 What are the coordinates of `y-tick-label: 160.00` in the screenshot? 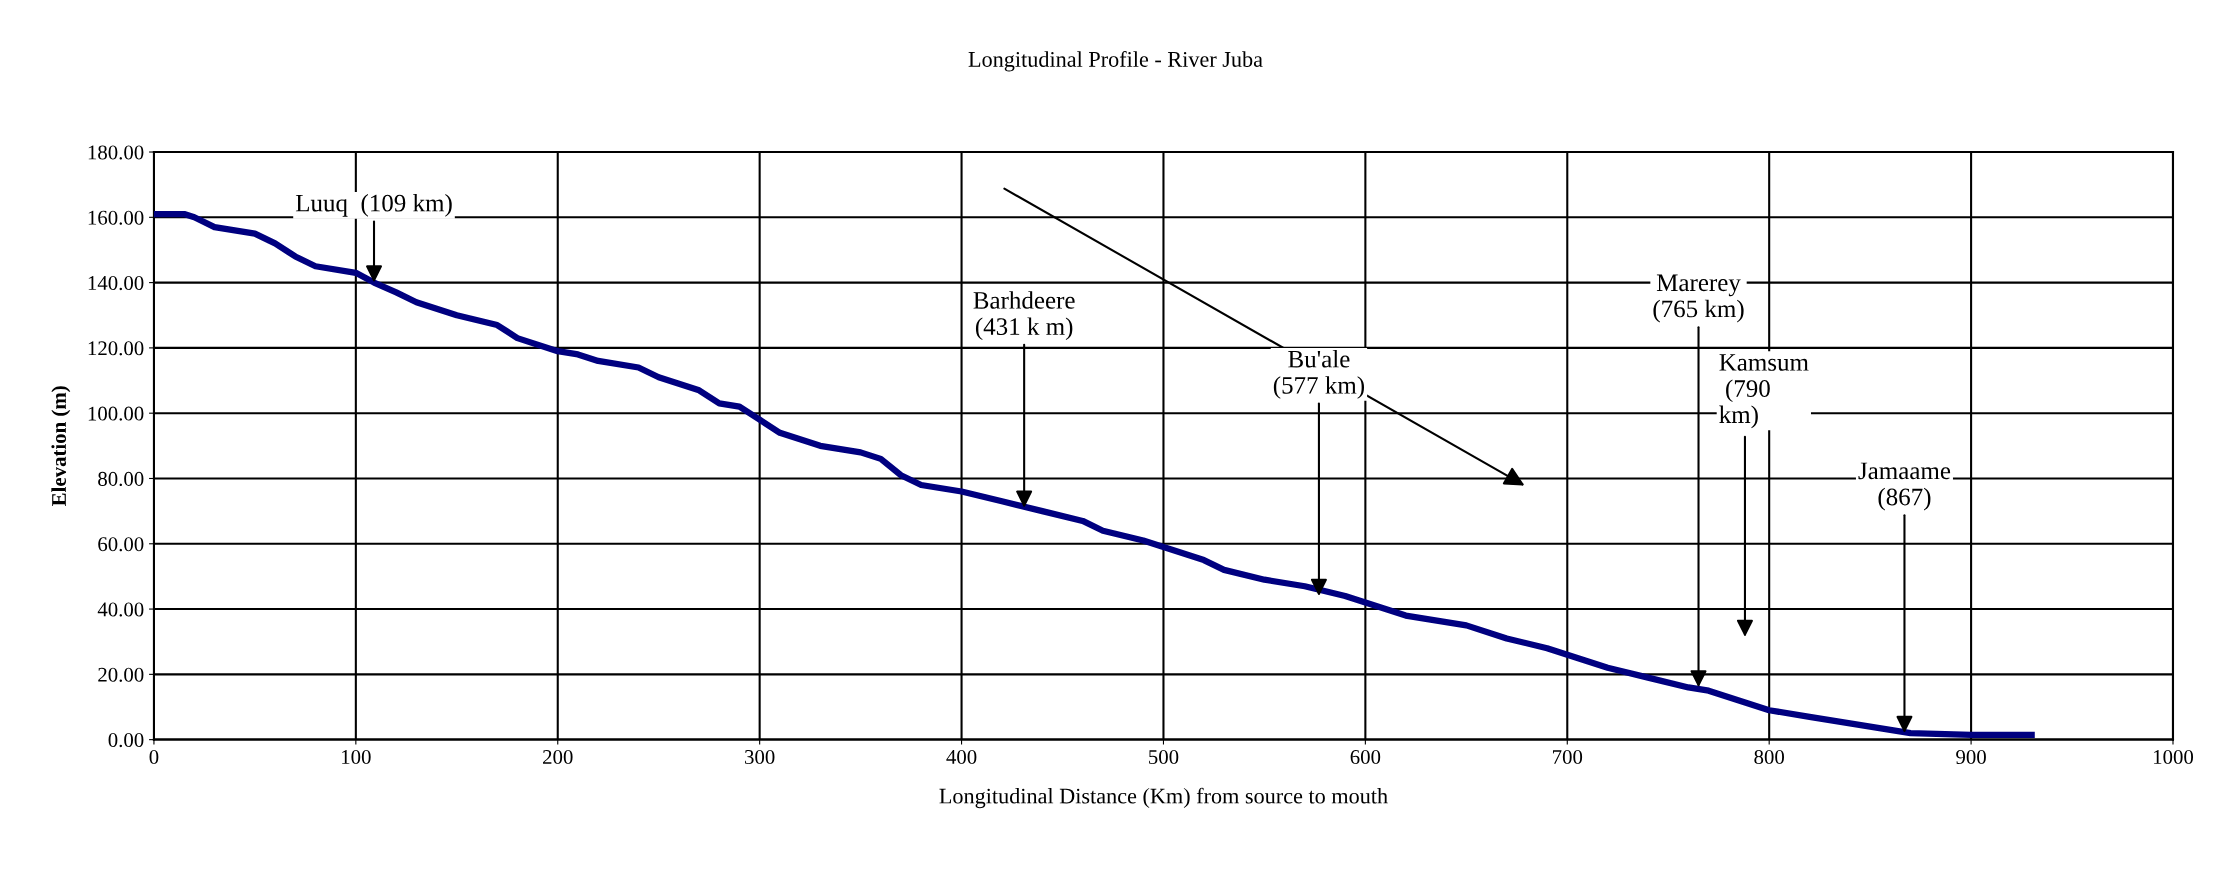 It's located at (116, 217).